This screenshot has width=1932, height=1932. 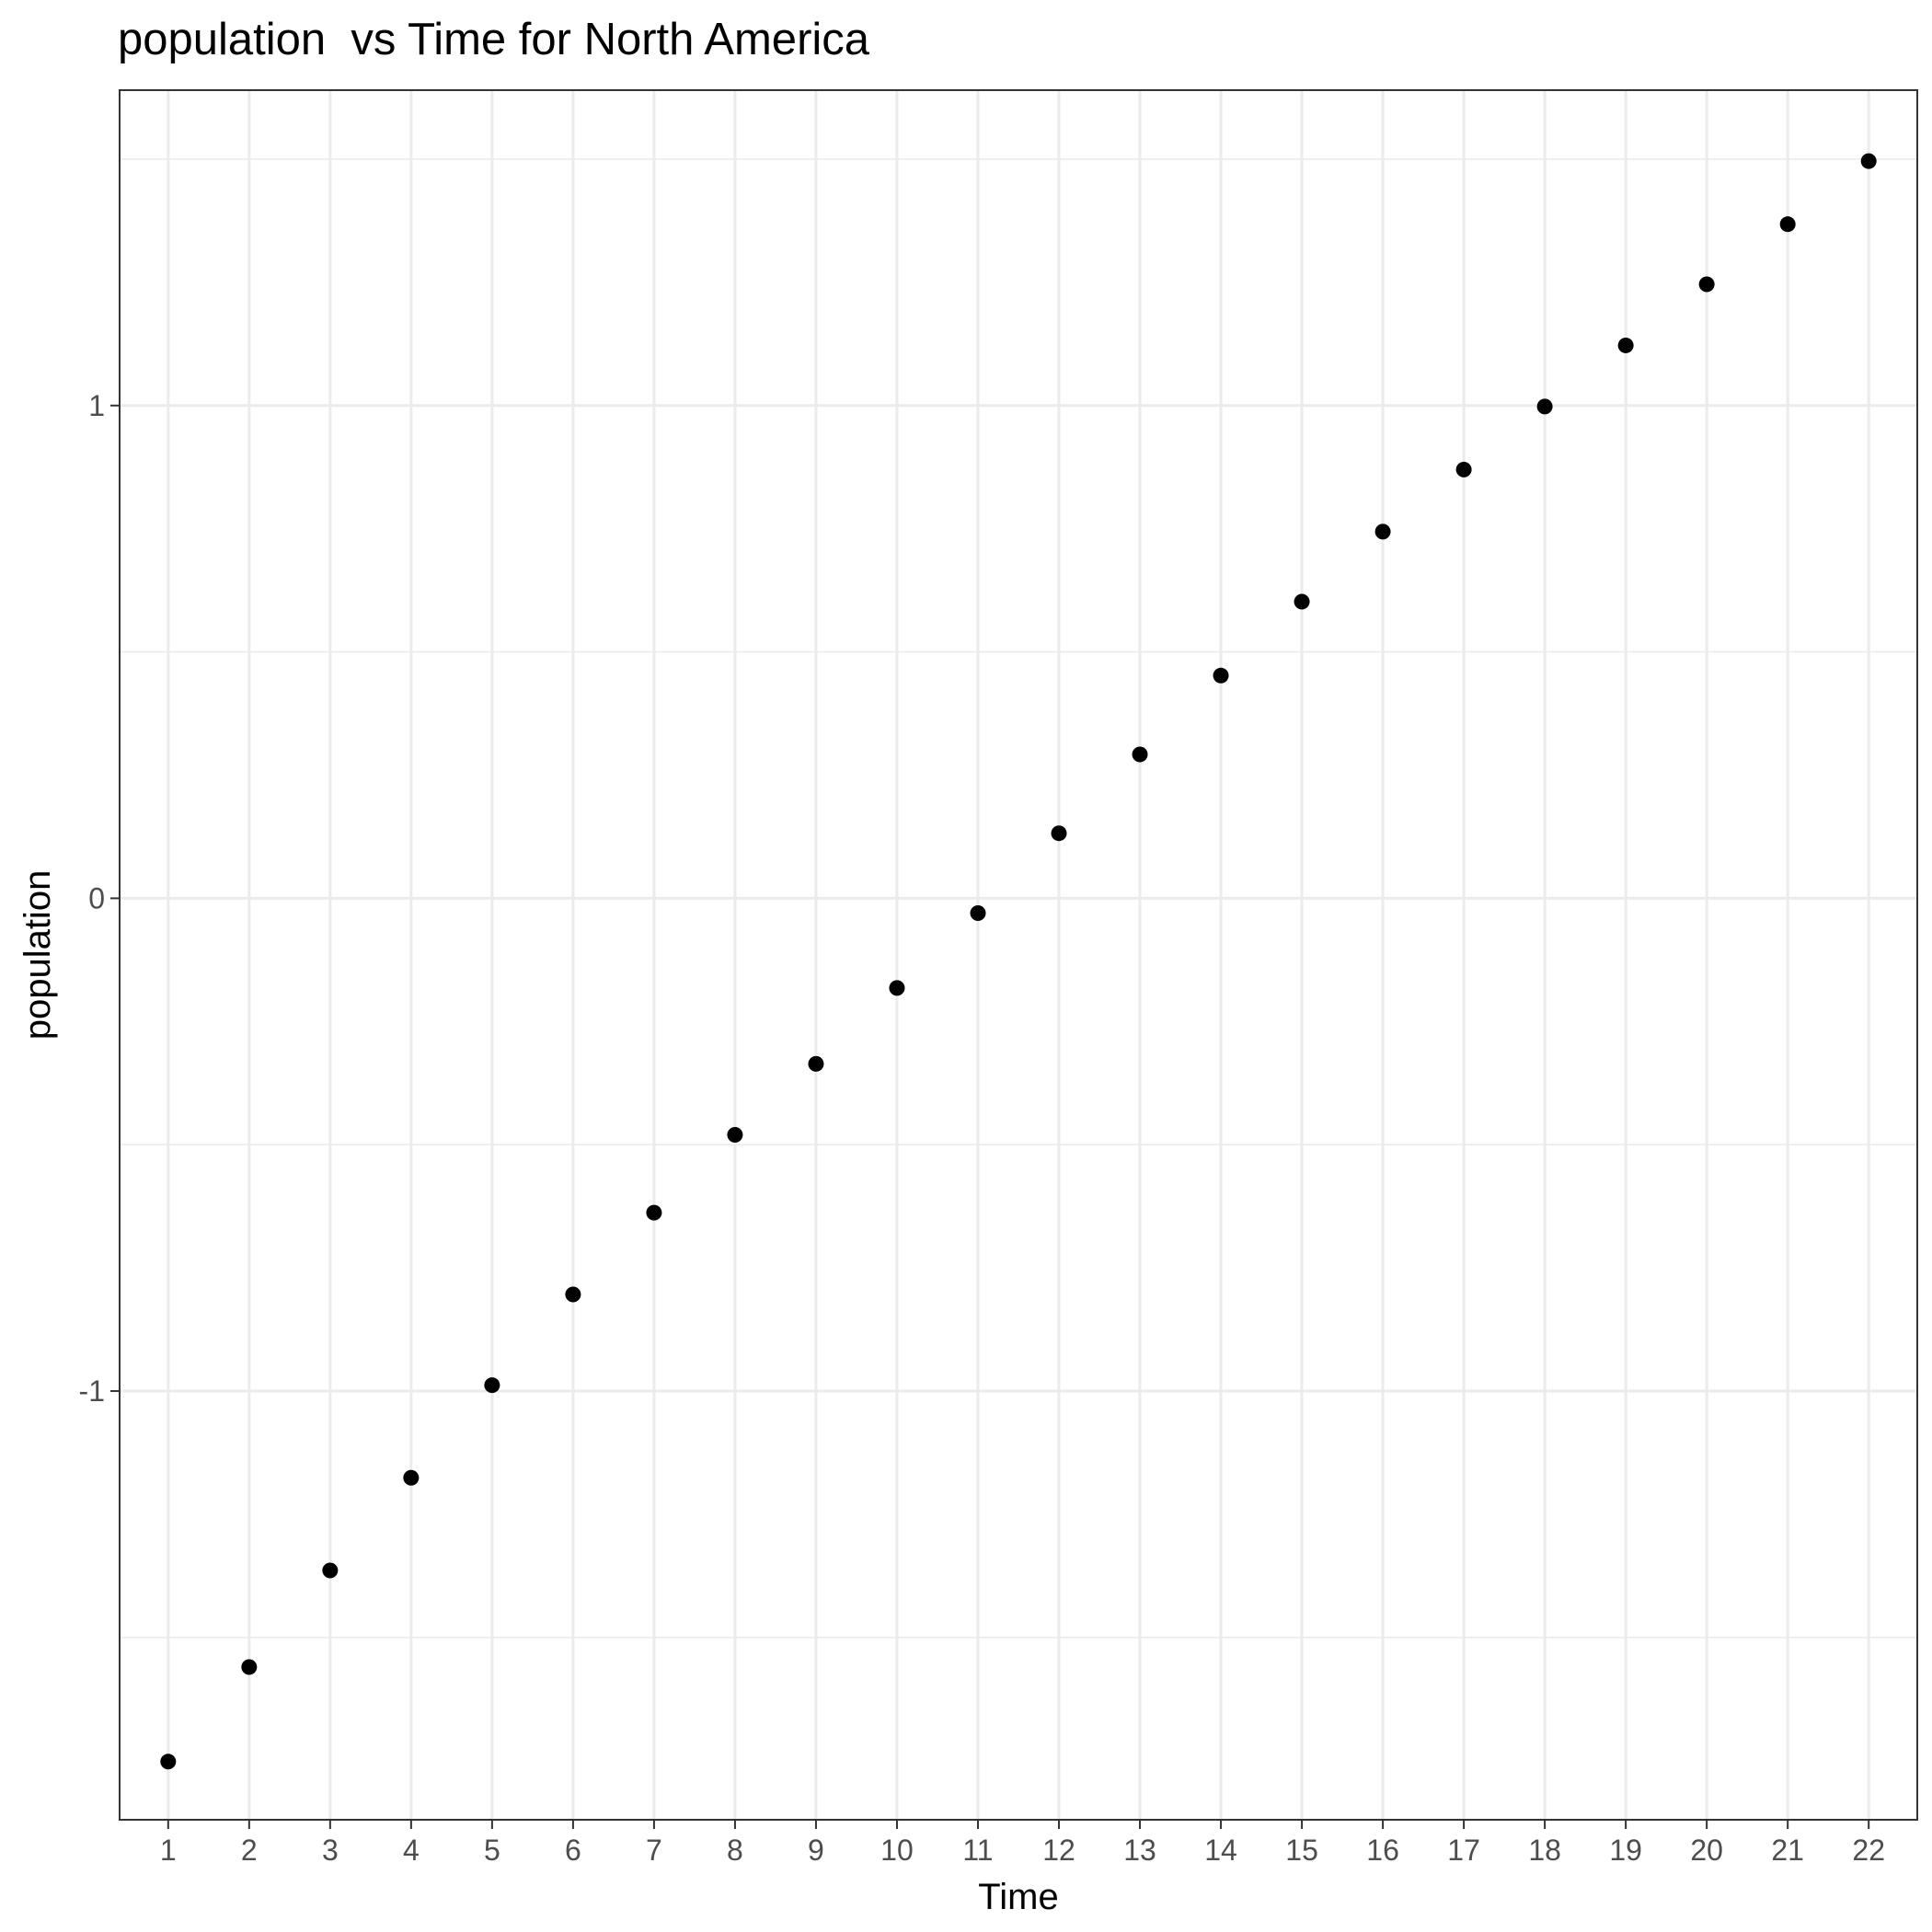 What do you see at coordinates (168, 1850) in the screenshot?
I see `x-tick-label: 1` at bounding box center [168, 1850].